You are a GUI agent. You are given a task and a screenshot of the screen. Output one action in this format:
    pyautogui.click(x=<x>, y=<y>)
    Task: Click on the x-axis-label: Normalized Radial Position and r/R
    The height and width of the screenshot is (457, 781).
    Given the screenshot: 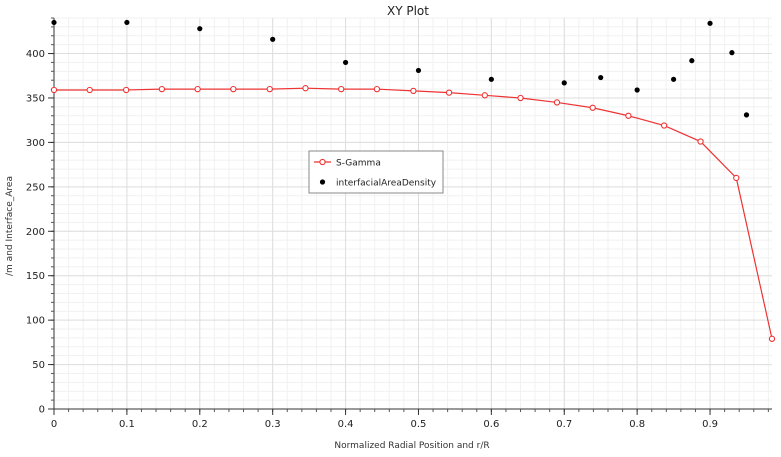 What is the action you would take?
    pyautogui.click(x=411, y=446)
    